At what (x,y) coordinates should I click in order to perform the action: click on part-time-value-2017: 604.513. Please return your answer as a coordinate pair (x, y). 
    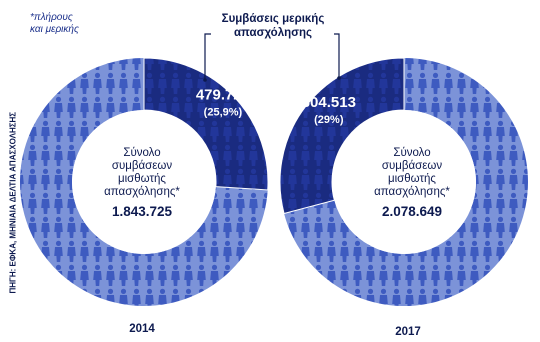
    Looking at the image, I should click on (329, 102).